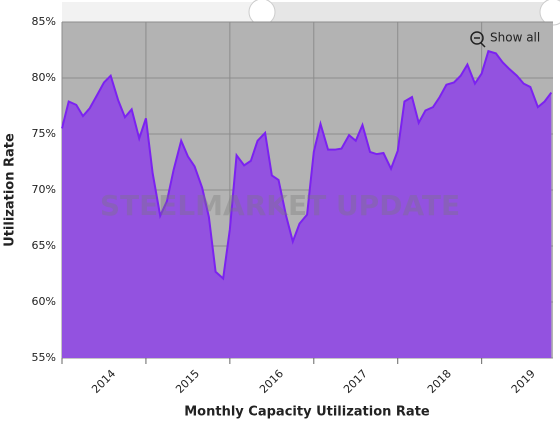 This screenshot has height=422, width=560. Describe the element at coordinates (262, 13) in the screenshot. I see `navigator-handle` at that location.